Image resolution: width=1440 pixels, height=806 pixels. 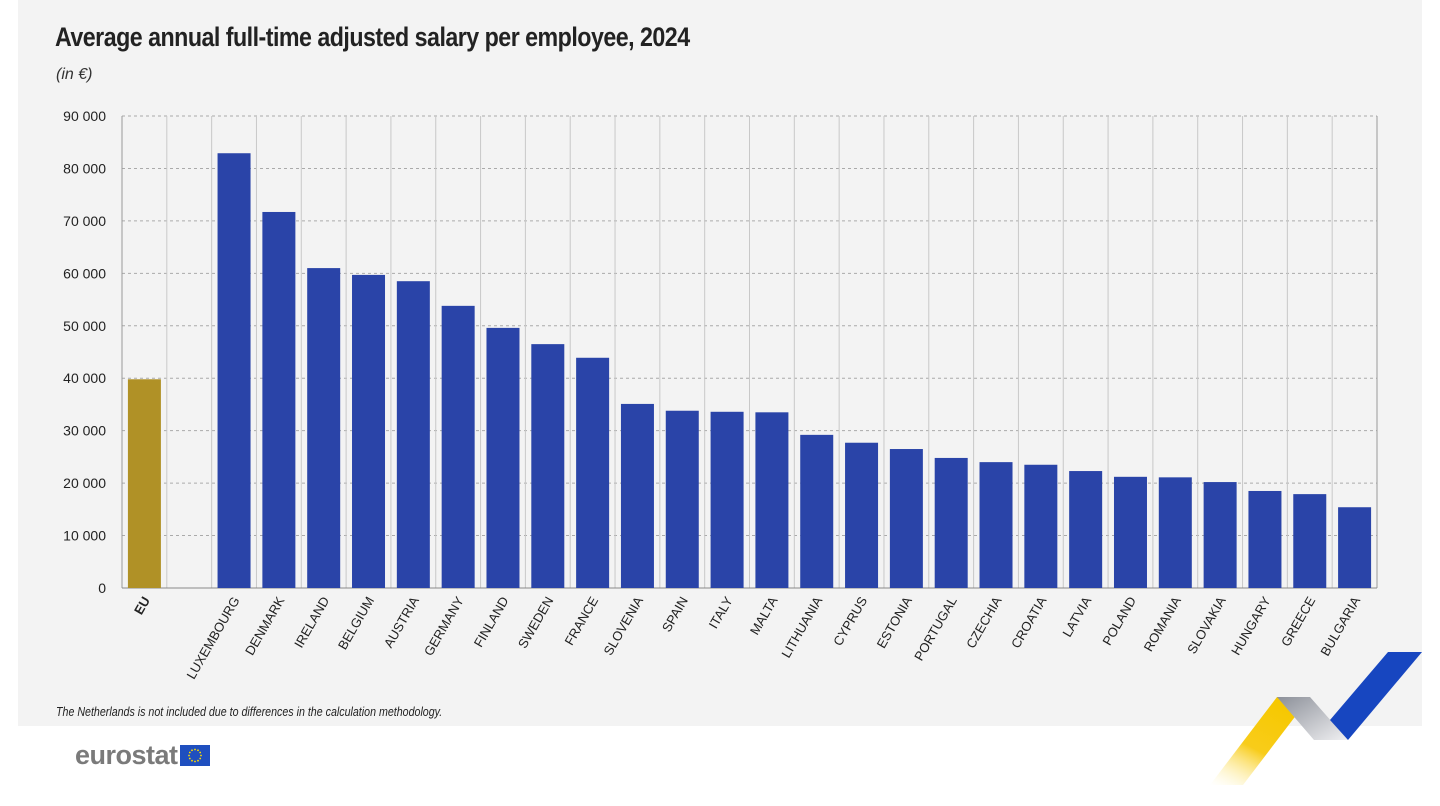 What do you see at coordinates (234, 371) in the screenshot?
I see `bar-luxembourg` at bounding box center [234, 371].